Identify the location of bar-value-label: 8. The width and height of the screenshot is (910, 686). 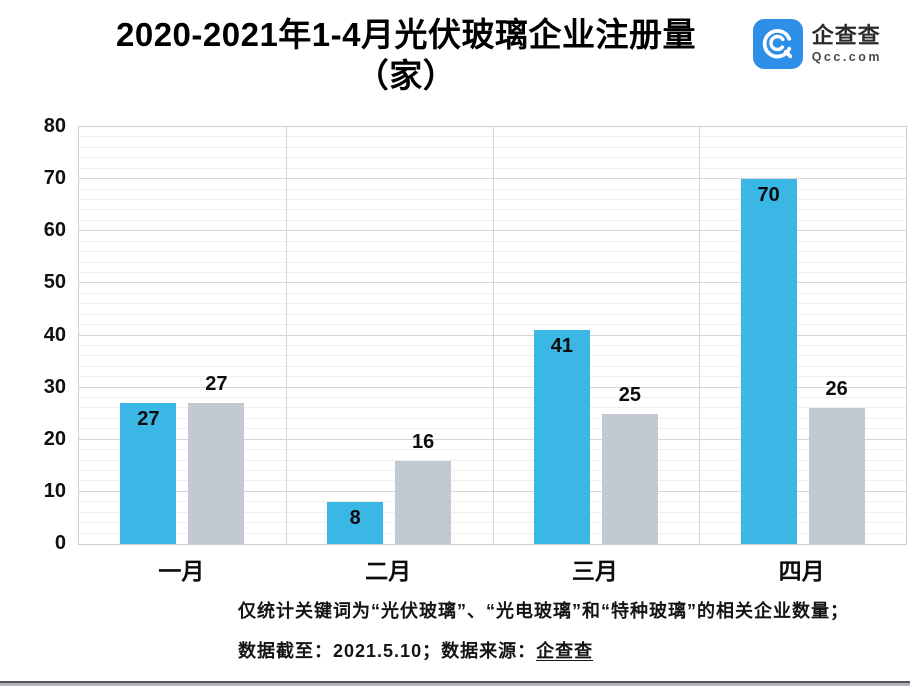
(355, 518).